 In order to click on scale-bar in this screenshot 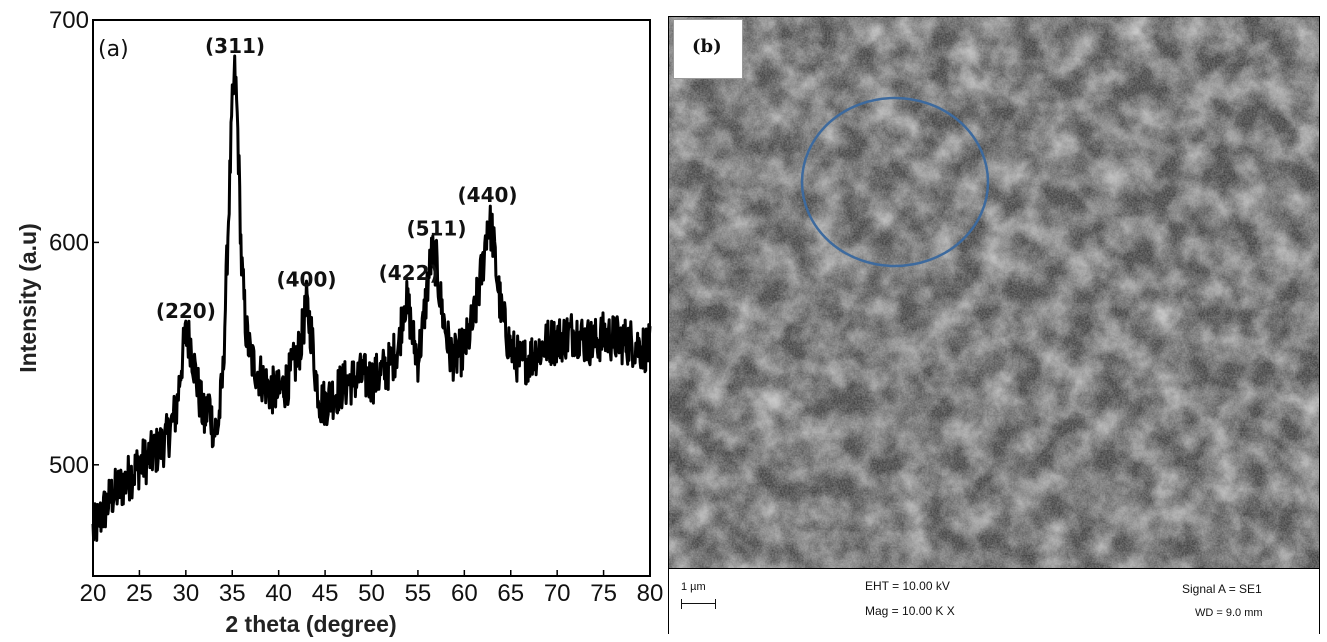, I will do `click(698, 604)`.